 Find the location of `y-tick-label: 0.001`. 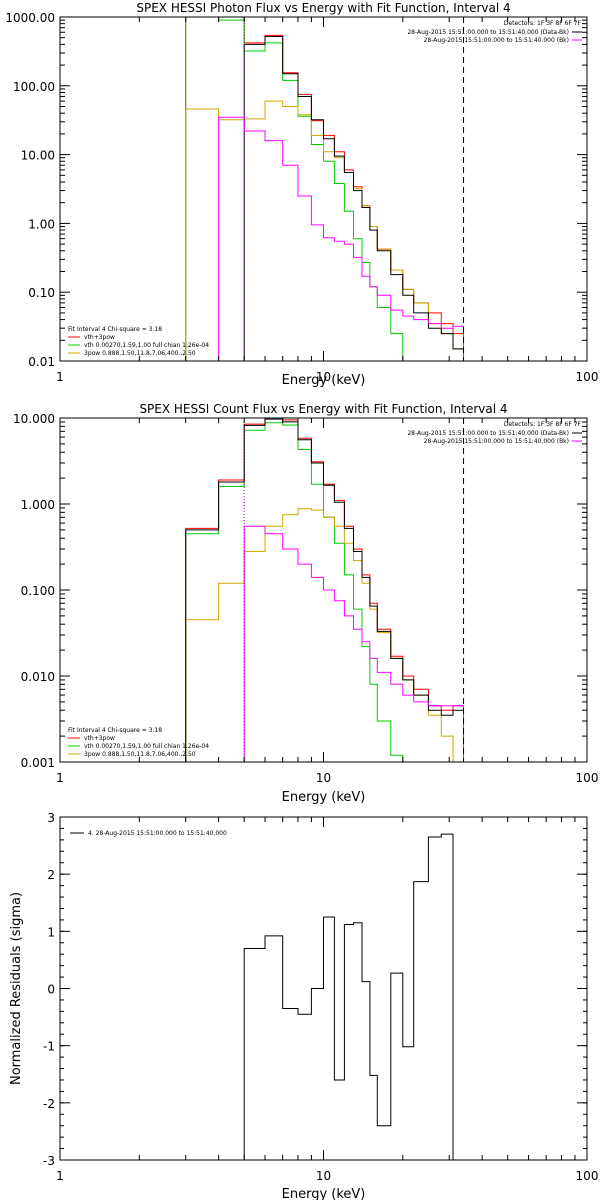

y-tick-label: 0.001 is located at coordinates (38, 763).